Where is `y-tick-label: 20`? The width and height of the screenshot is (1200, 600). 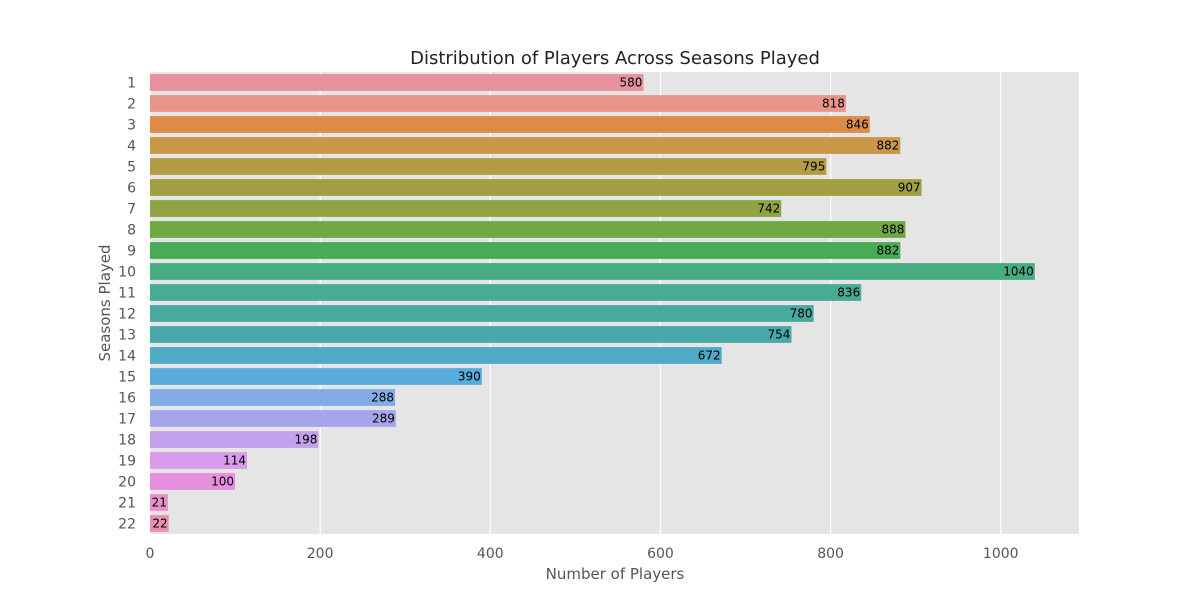 y-tick-label: 20 is located at coordinates (127, 483).